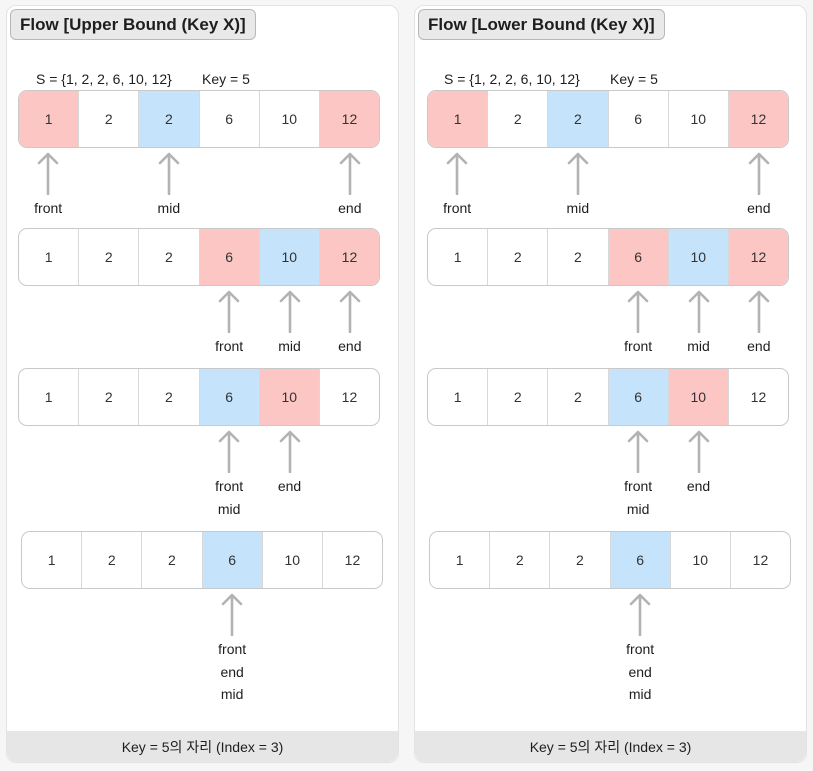 The width and height of the screenshot is (813, 771). Describe the element at coordinates (638, 474) in the screenshot. I see `pointer-front-mid: front mid` at that location.